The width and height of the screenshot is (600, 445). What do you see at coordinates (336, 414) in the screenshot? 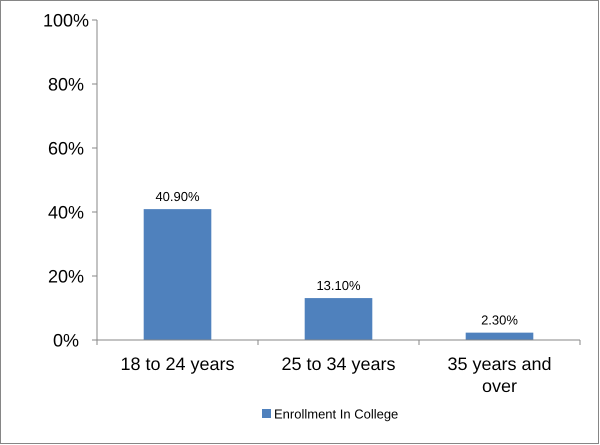
I see `legend-label: Enrollment In College` at bounding box center [336, 414].